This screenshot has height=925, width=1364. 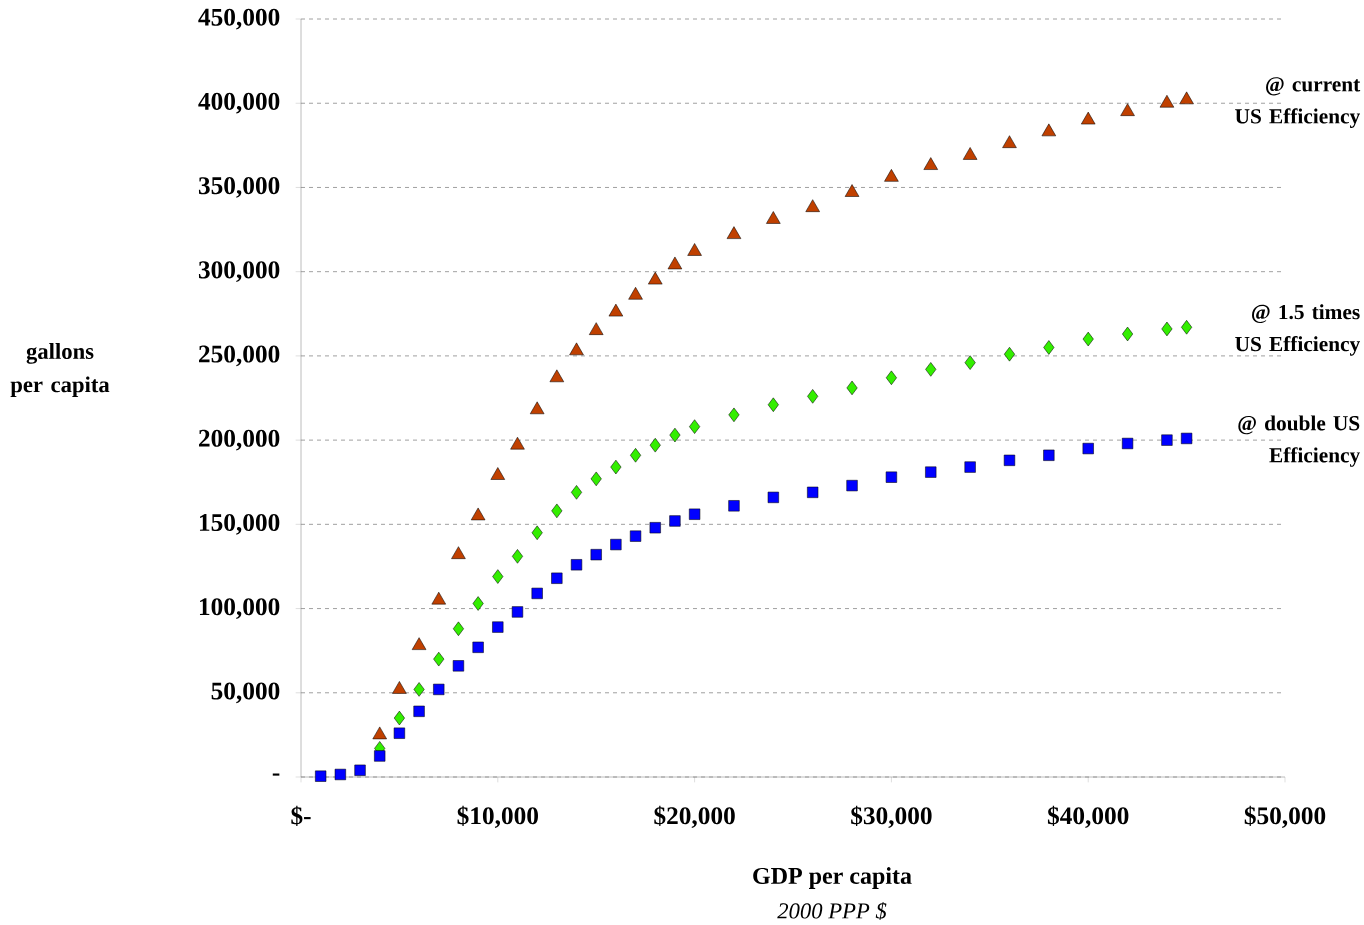 What do you see at coordinates (497, 816) in the screenshot?
I see `x-tick-label: $10,000` at bounding box center [497, 816].